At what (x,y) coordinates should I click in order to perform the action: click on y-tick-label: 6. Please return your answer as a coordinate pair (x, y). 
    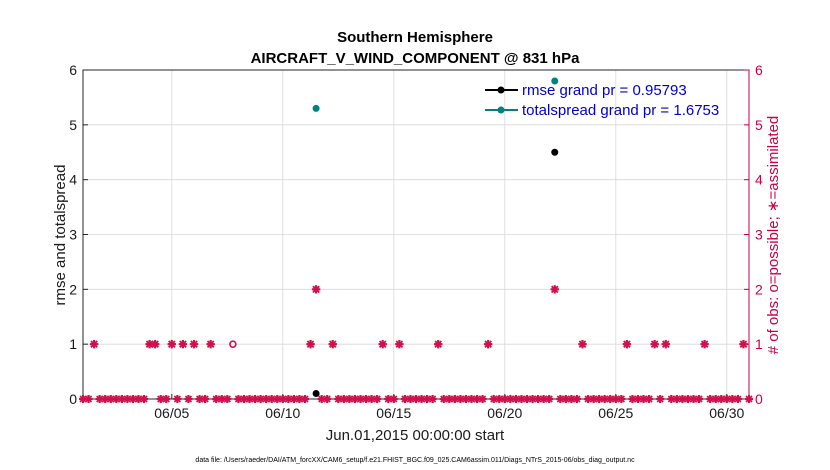
    Looking at the image, I should click on (73, 70).